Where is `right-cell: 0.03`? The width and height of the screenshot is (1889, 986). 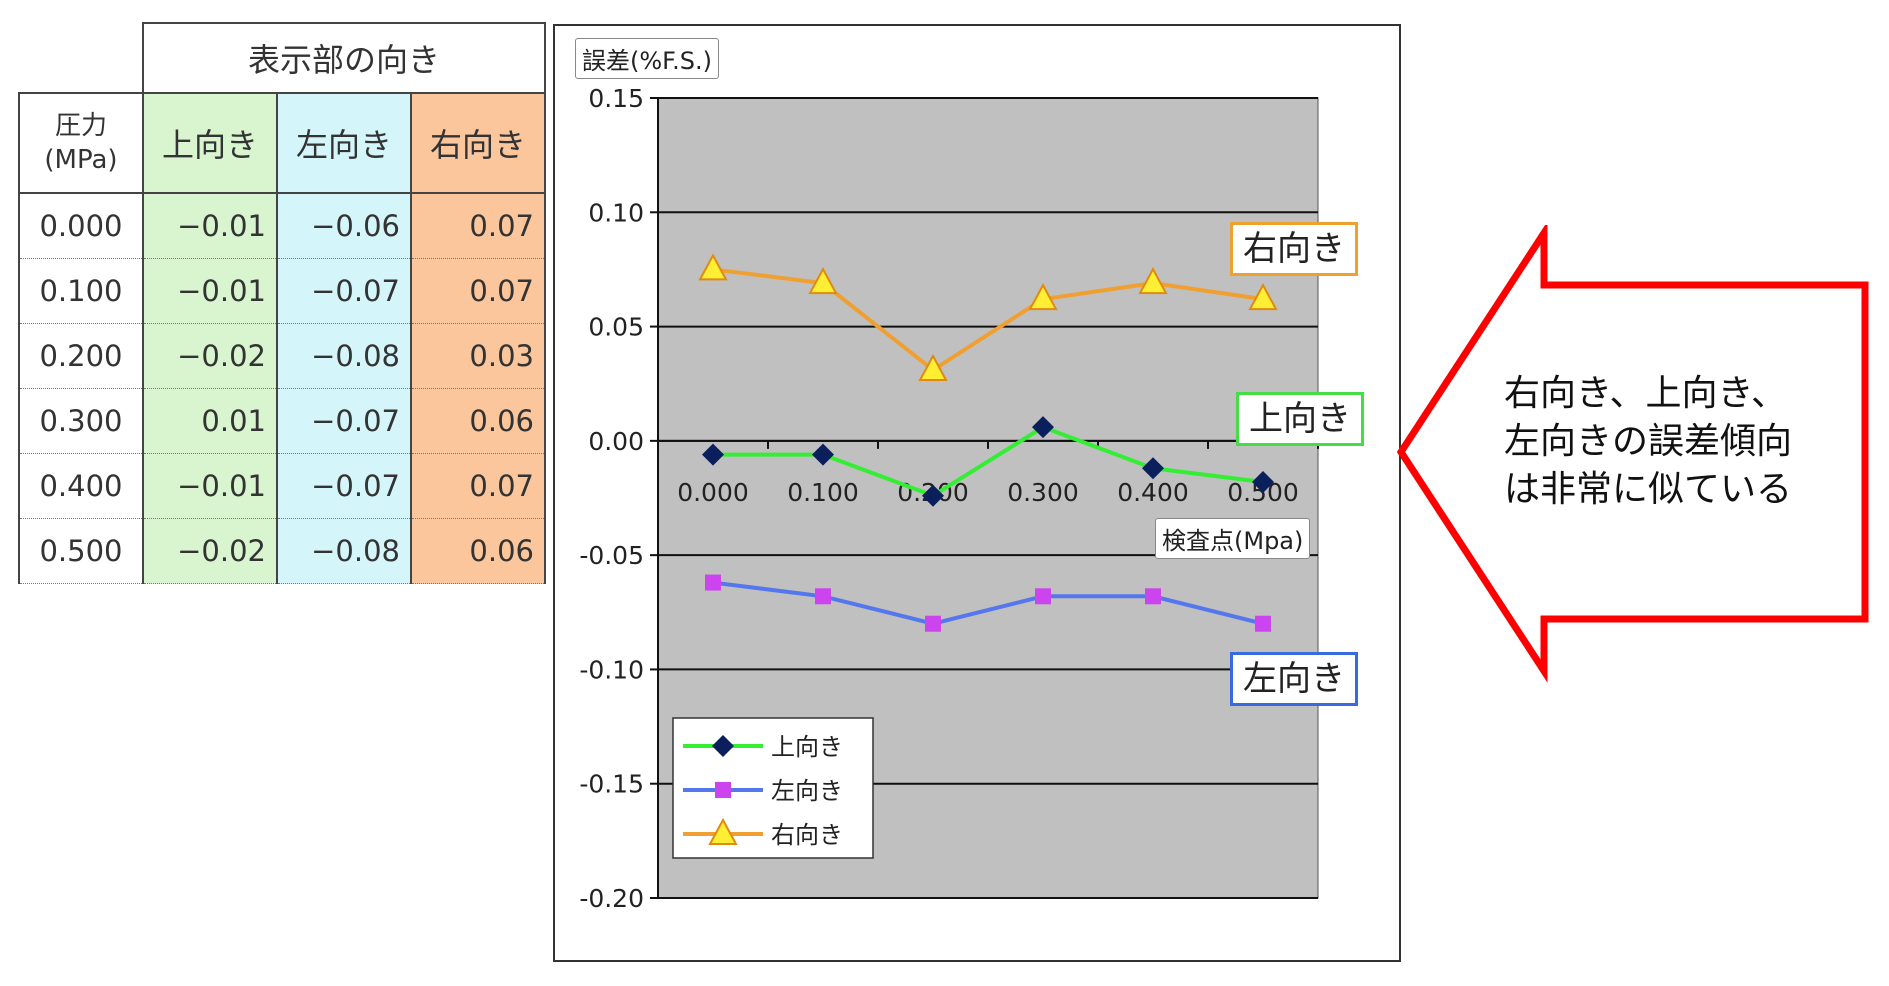
right-cell: 0.03 is located at coordinates (478, 356).